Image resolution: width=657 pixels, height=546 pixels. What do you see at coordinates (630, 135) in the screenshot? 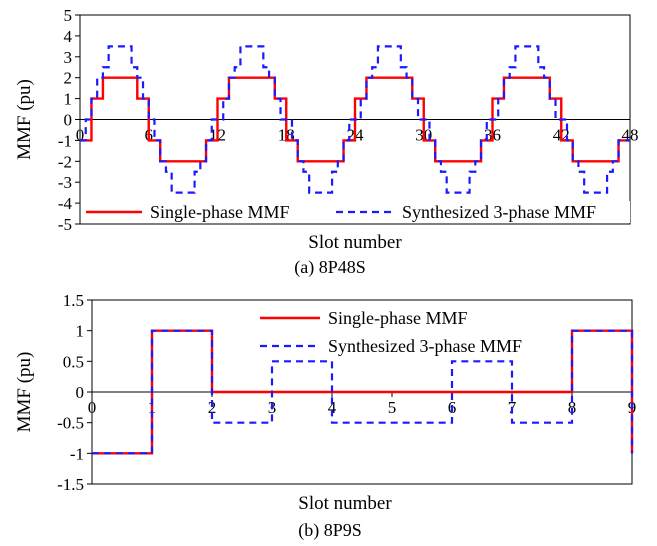
I see `x-tick-label: 48` at bounding box center [630, 135].